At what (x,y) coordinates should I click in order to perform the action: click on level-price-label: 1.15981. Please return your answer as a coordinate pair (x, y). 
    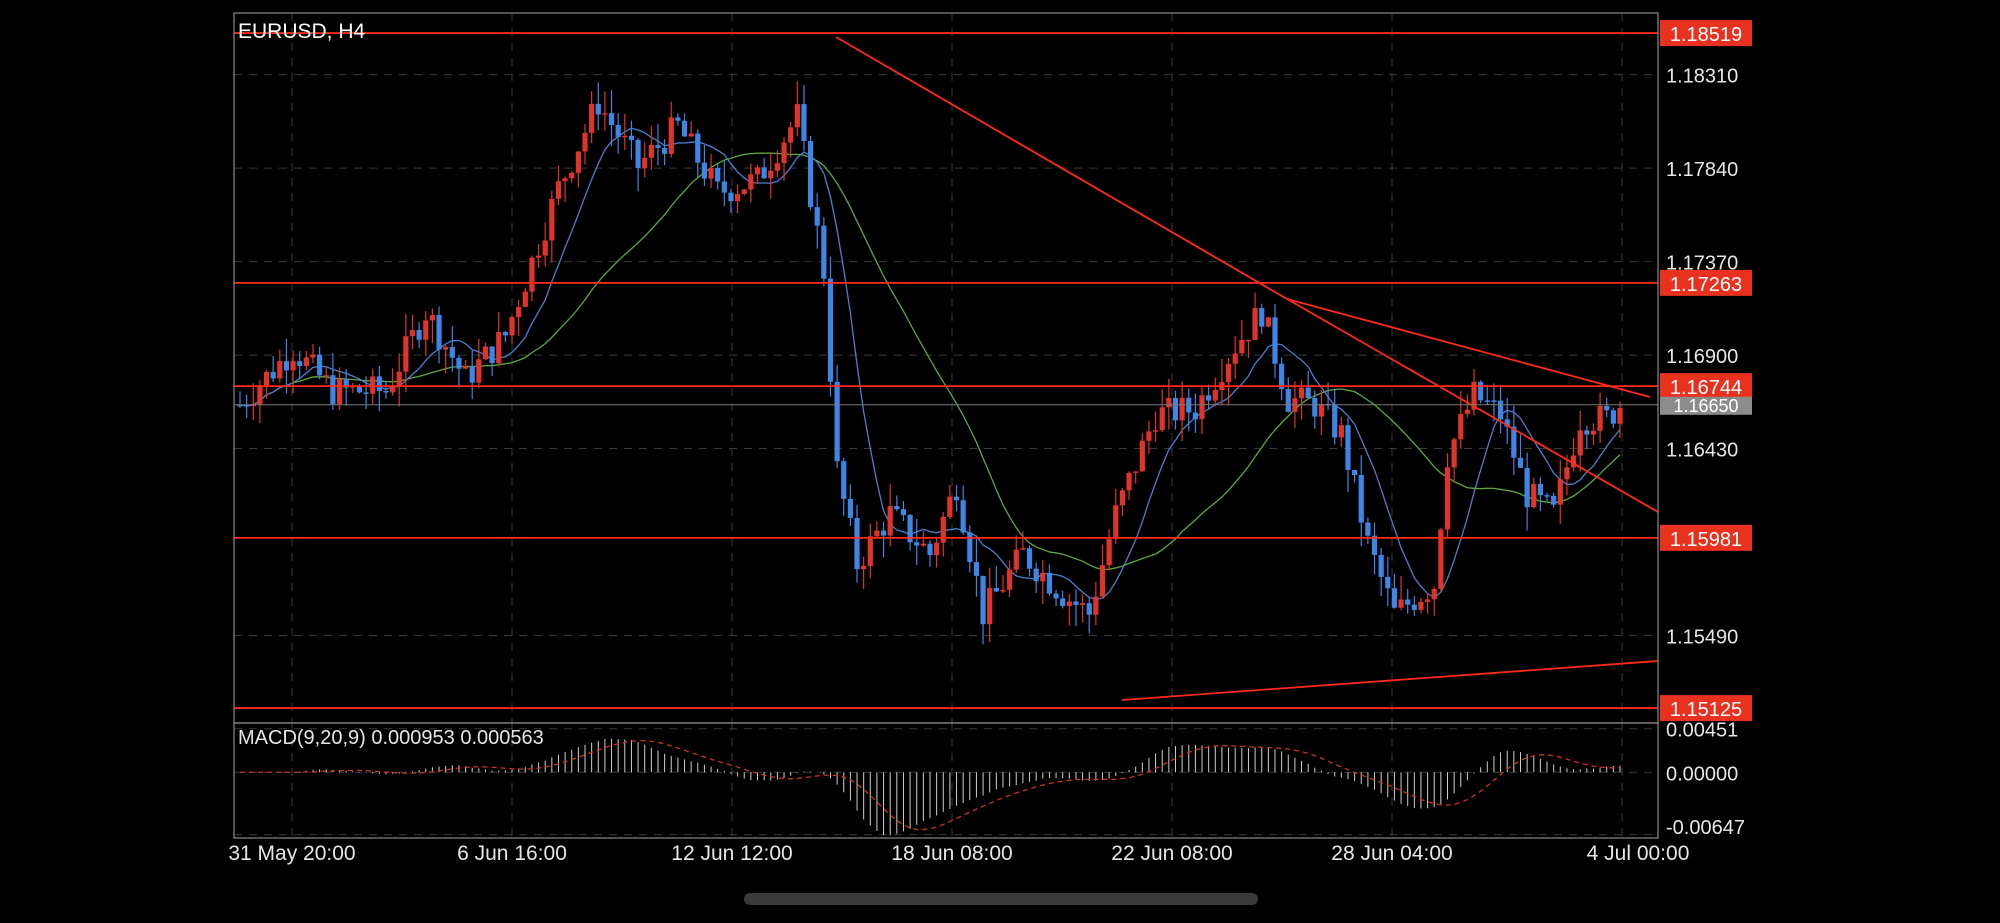
    Looking at the image, I should click on (1706, 540).